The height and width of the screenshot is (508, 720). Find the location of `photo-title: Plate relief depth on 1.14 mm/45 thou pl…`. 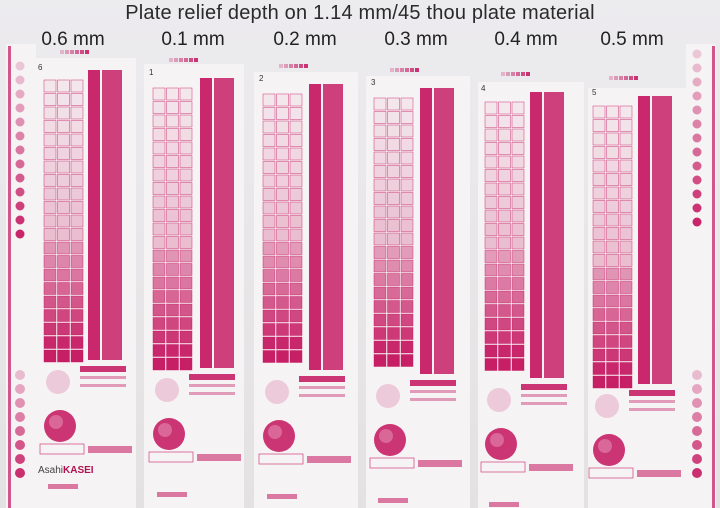

photo-title: Plate relief depth on 1.14 mm/45 thou pl… is located at coordinates (360, 13).